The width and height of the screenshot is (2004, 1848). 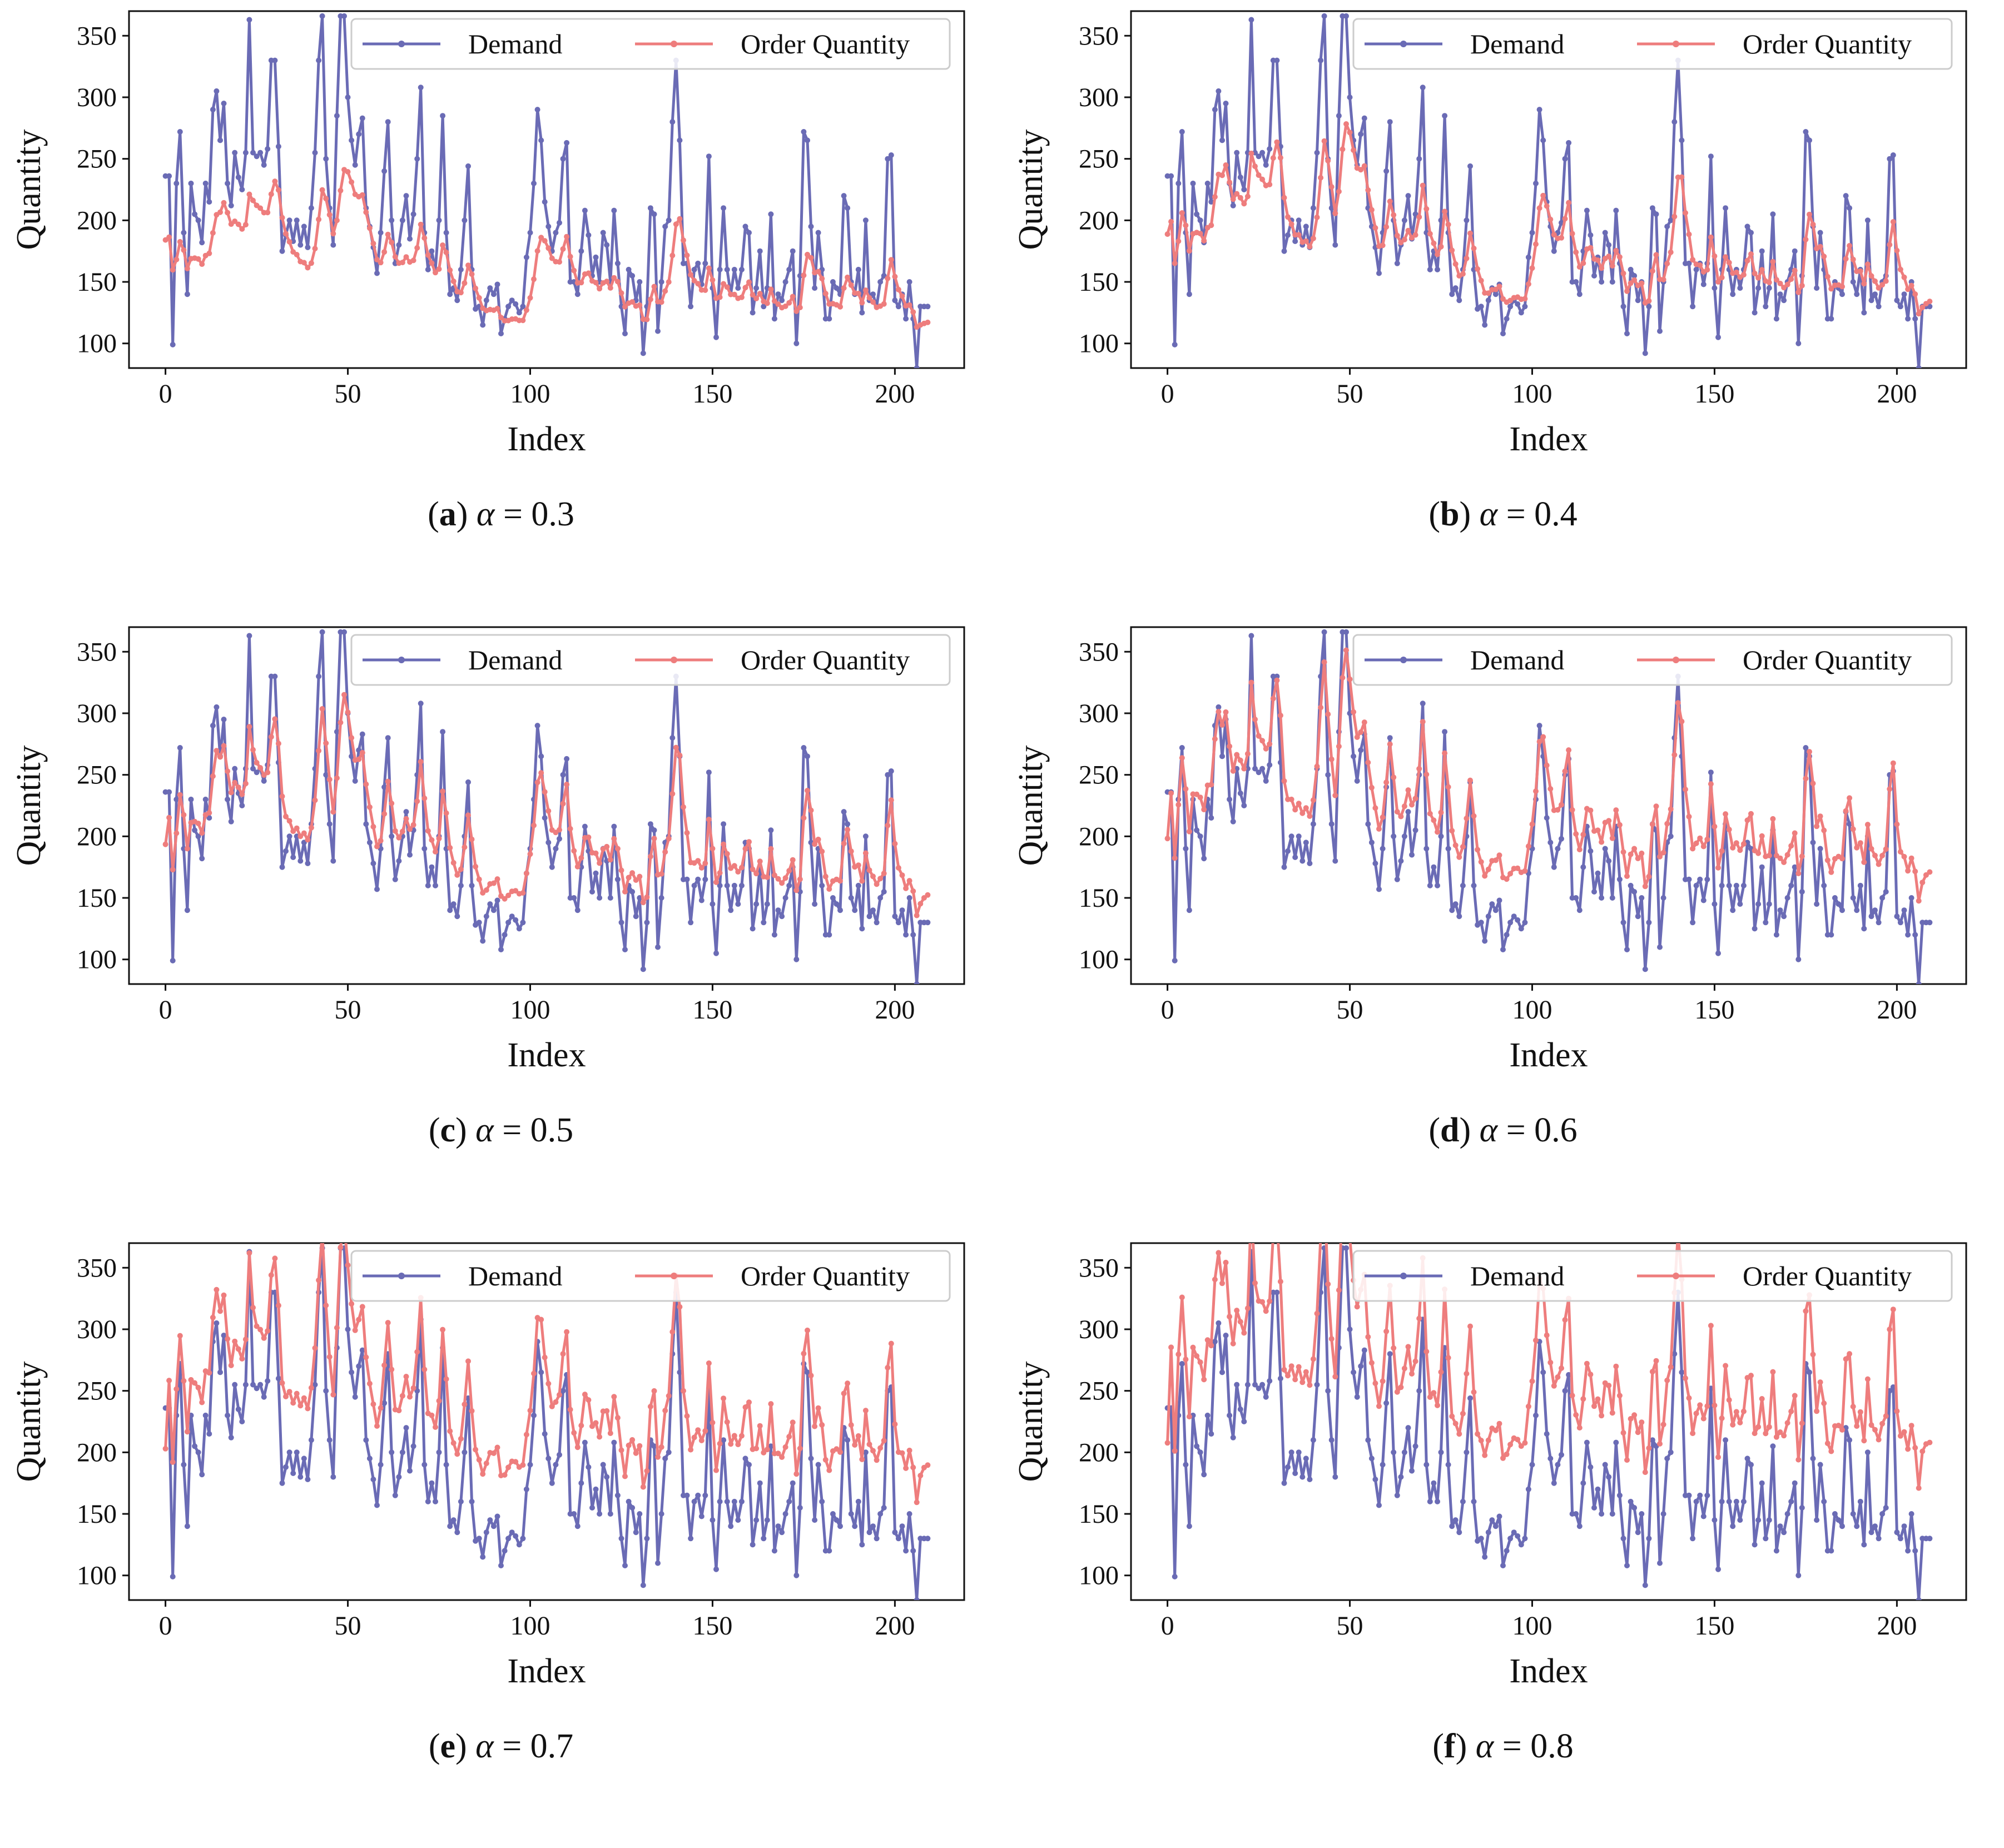 I want to click on y-tick-label: 100, so click(x=1099, y=1576).